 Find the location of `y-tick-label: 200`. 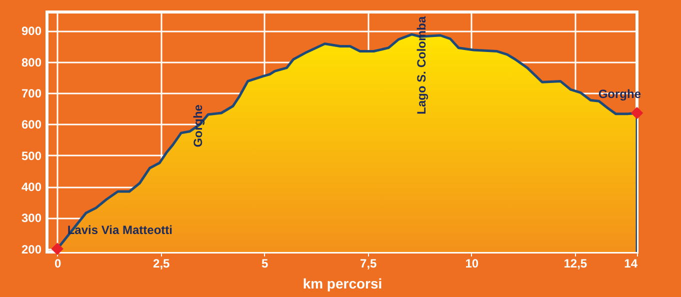

y-tick-label: 200 is located at coordinates (31, 249).